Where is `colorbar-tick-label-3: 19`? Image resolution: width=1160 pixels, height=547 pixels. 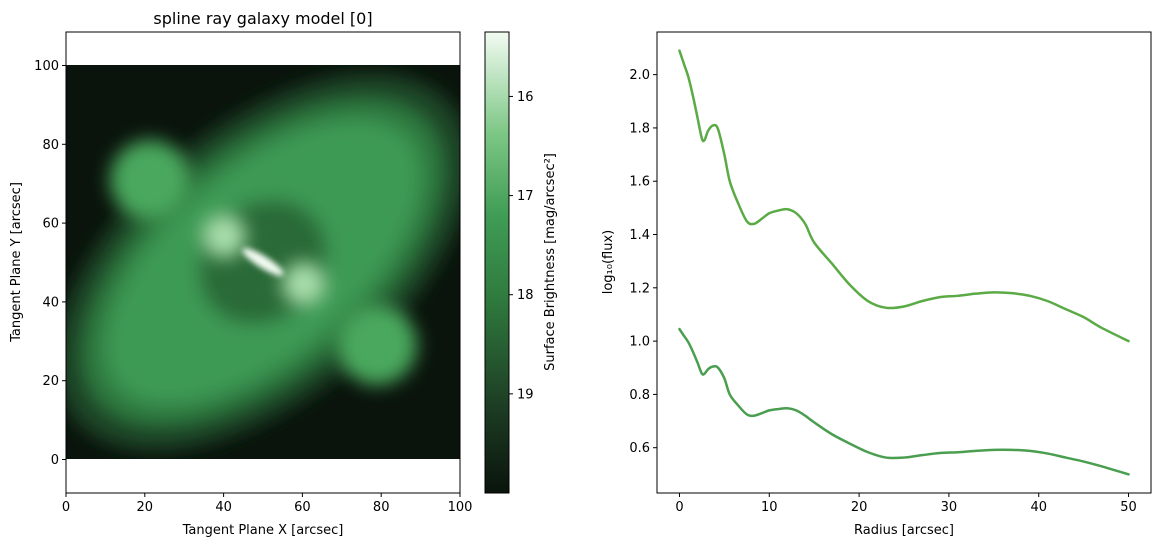
colorbar-tick-label-3: 19 is located at coordinates (525, 394).